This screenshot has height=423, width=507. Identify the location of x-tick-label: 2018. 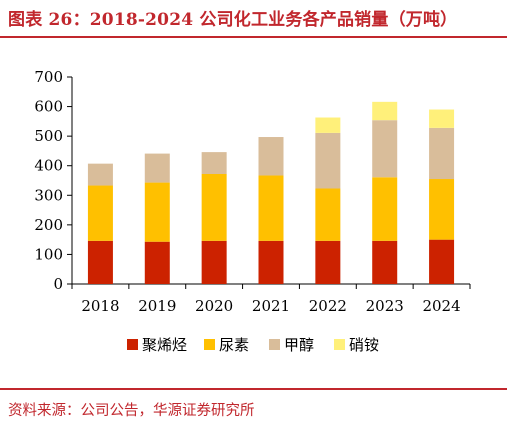
(100, 306).